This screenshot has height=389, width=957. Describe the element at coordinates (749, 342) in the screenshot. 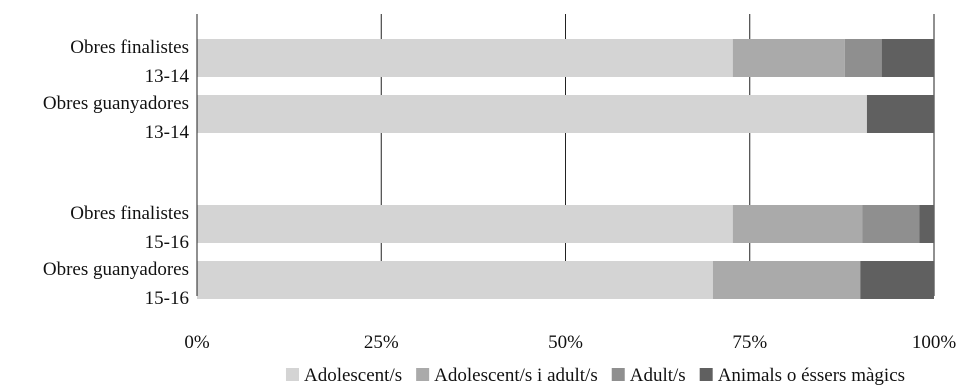

I see `x-tick-label: 75%` at that location.